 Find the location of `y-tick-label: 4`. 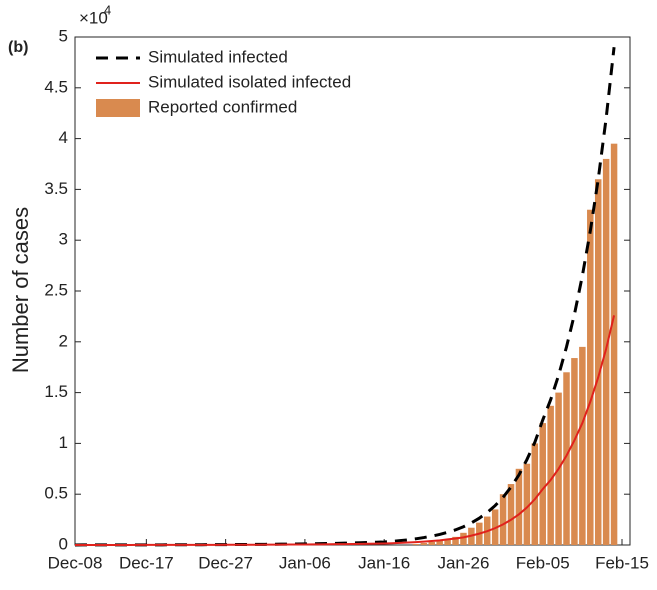

y-tick-label: 4 is located at coordinates (63, 137).